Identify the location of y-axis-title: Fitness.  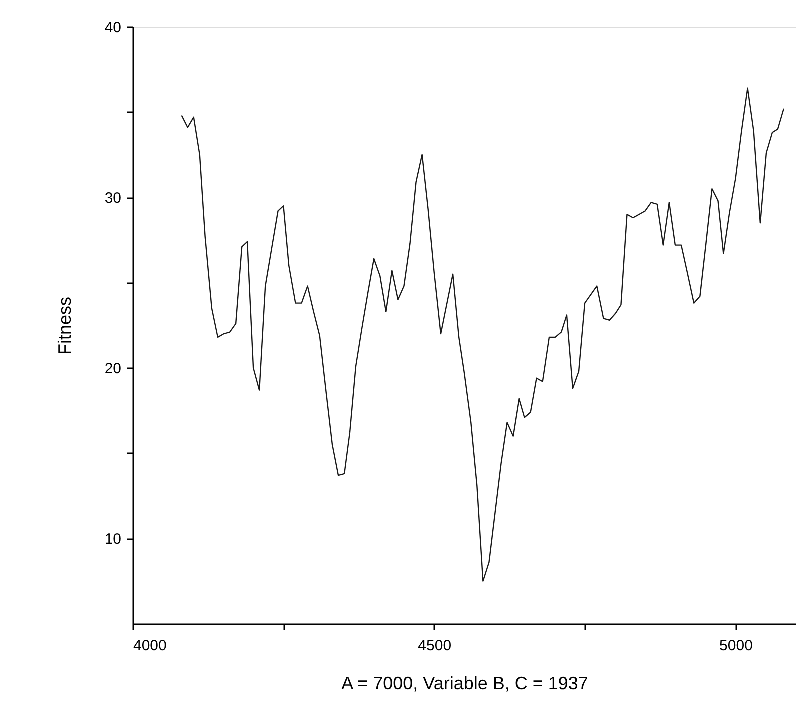
(64, 326).